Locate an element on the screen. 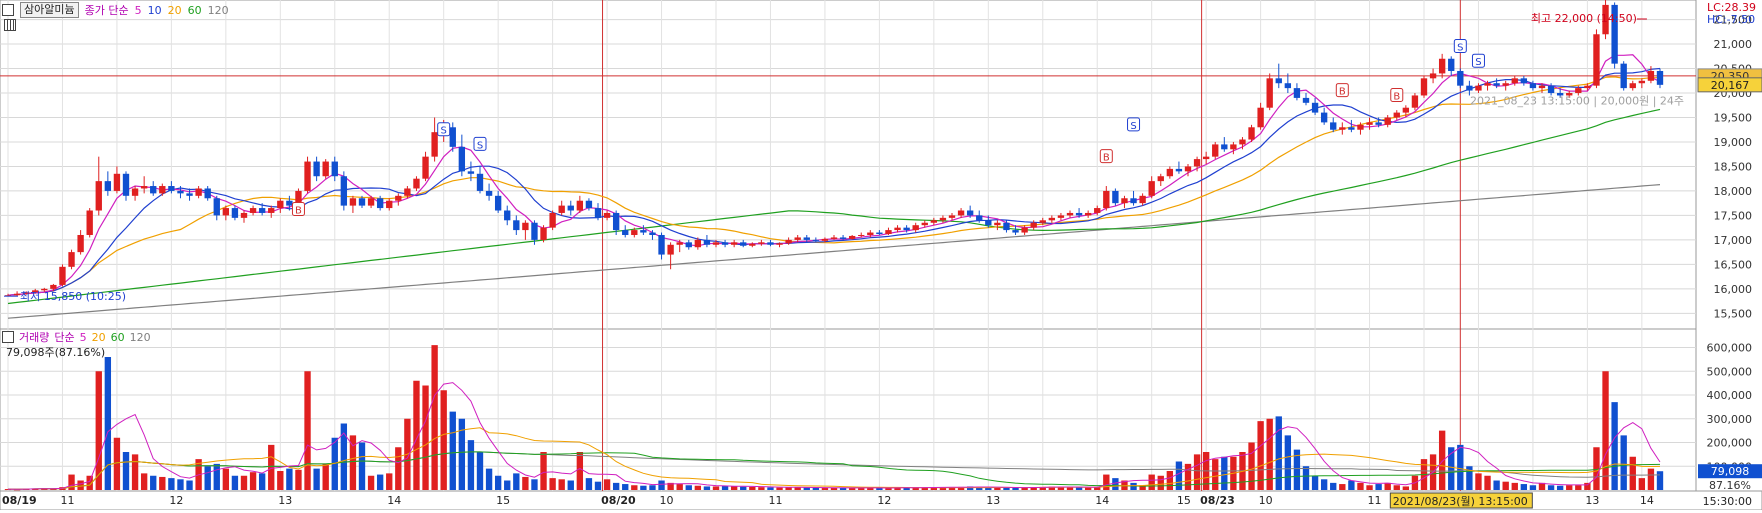 The width and height of the screenshot is (1762, 513). signal-box is located at coordinates (1397, 94).